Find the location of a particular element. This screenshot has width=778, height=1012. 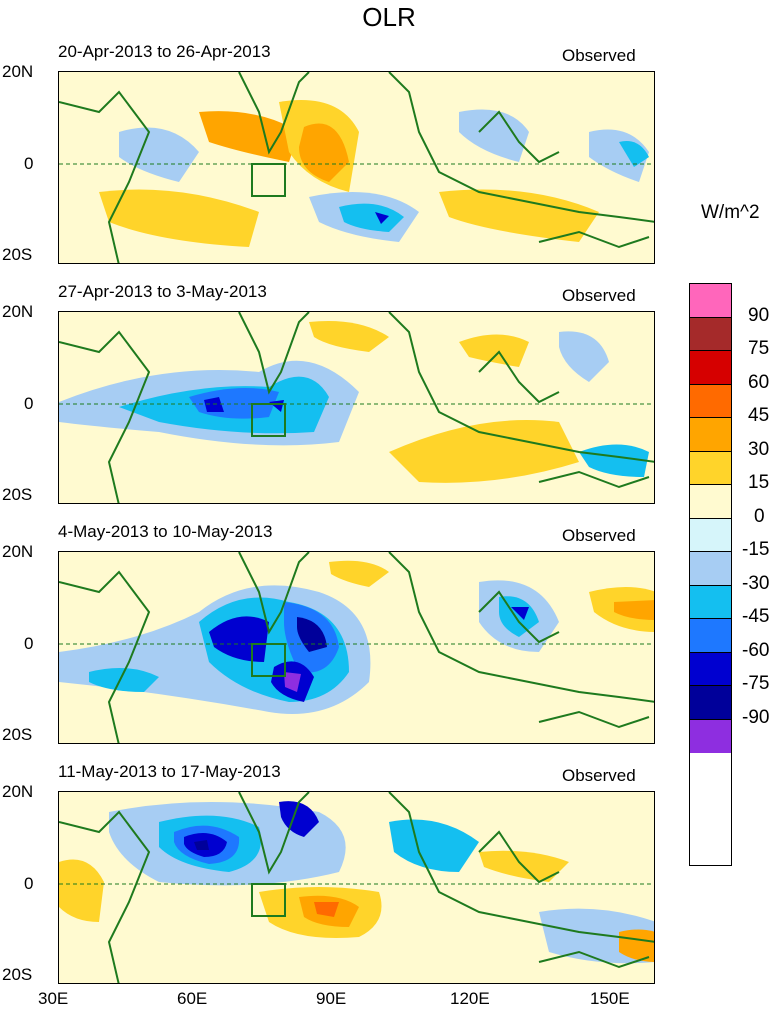

panel-3-label: Observed is located at coordinates (599, 535).